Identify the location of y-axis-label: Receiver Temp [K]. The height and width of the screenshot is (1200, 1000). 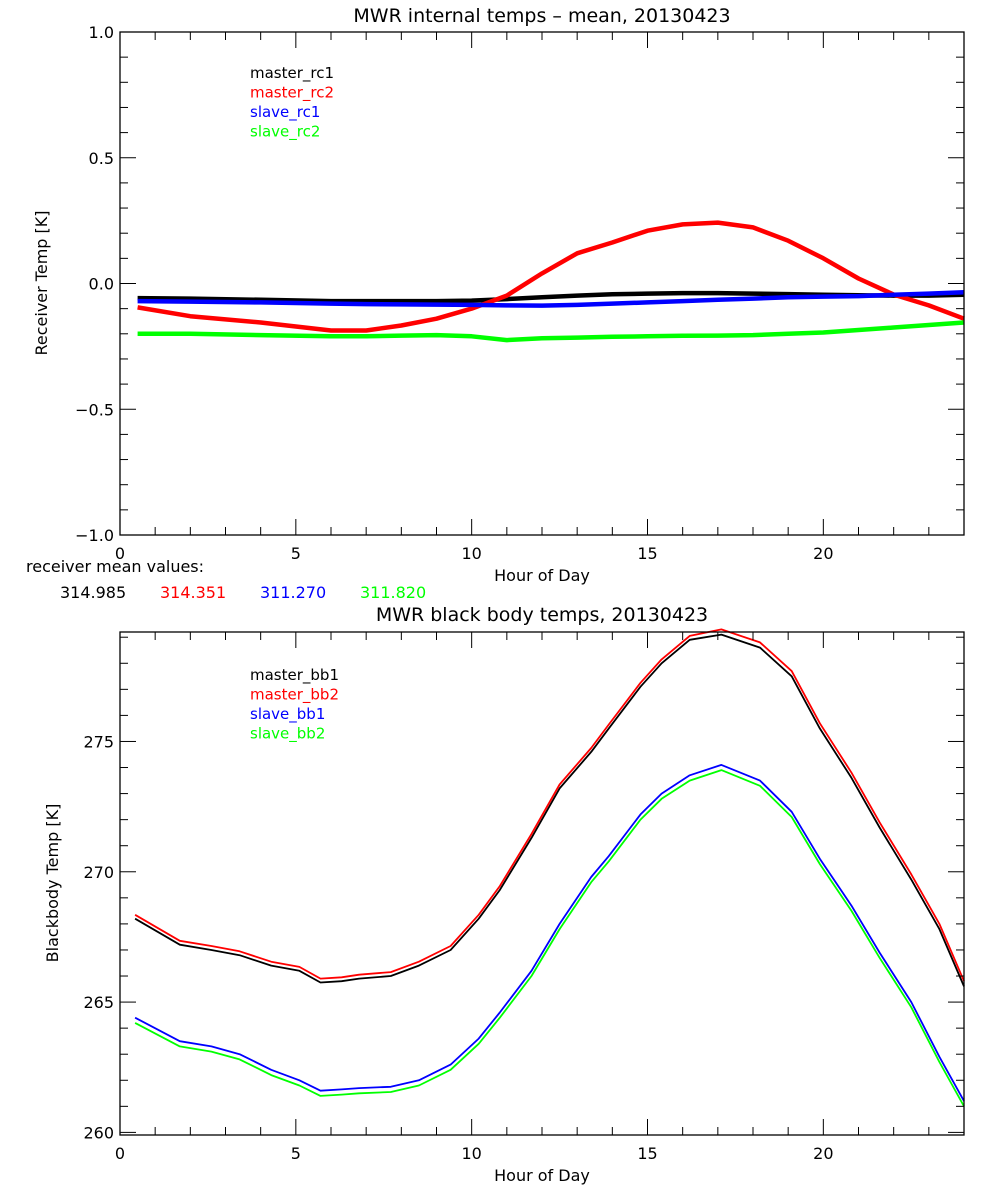
(41, 282).